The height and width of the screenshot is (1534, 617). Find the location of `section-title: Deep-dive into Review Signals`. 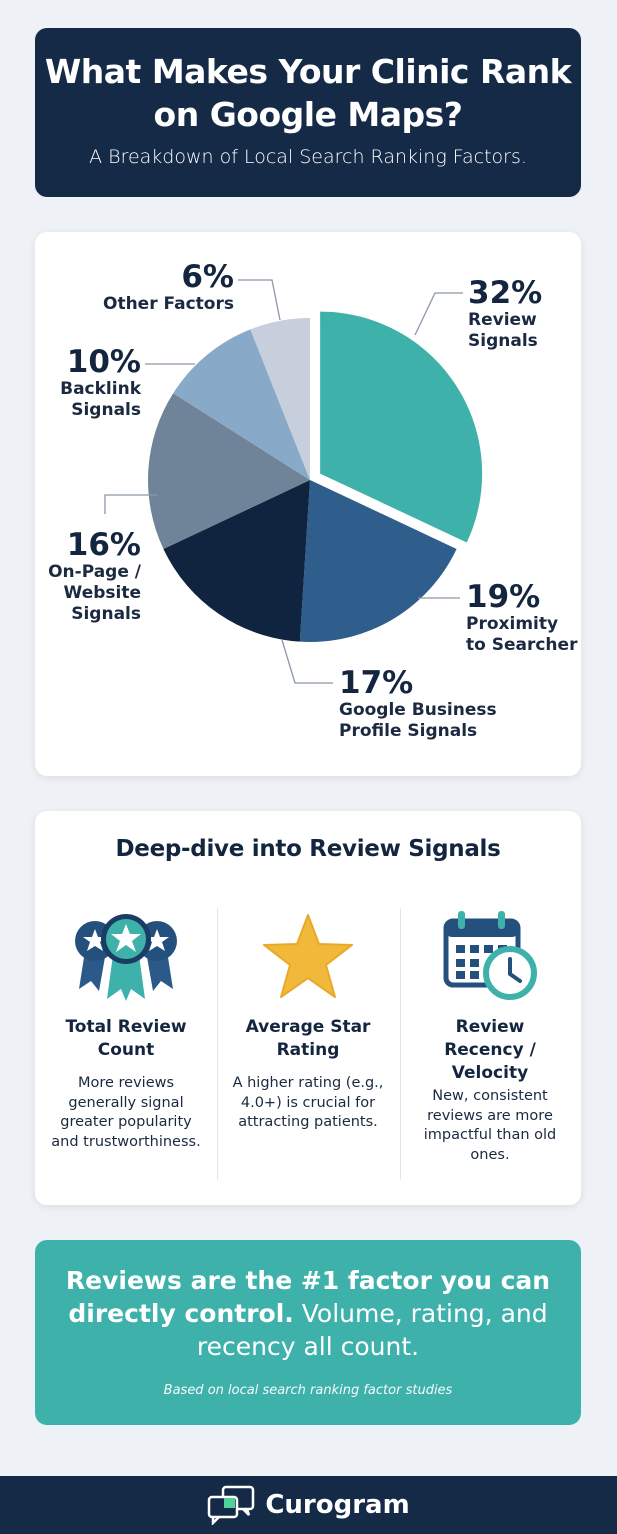

section-title: Deep-dive into Review Signals is located at coordinates (308, 849).